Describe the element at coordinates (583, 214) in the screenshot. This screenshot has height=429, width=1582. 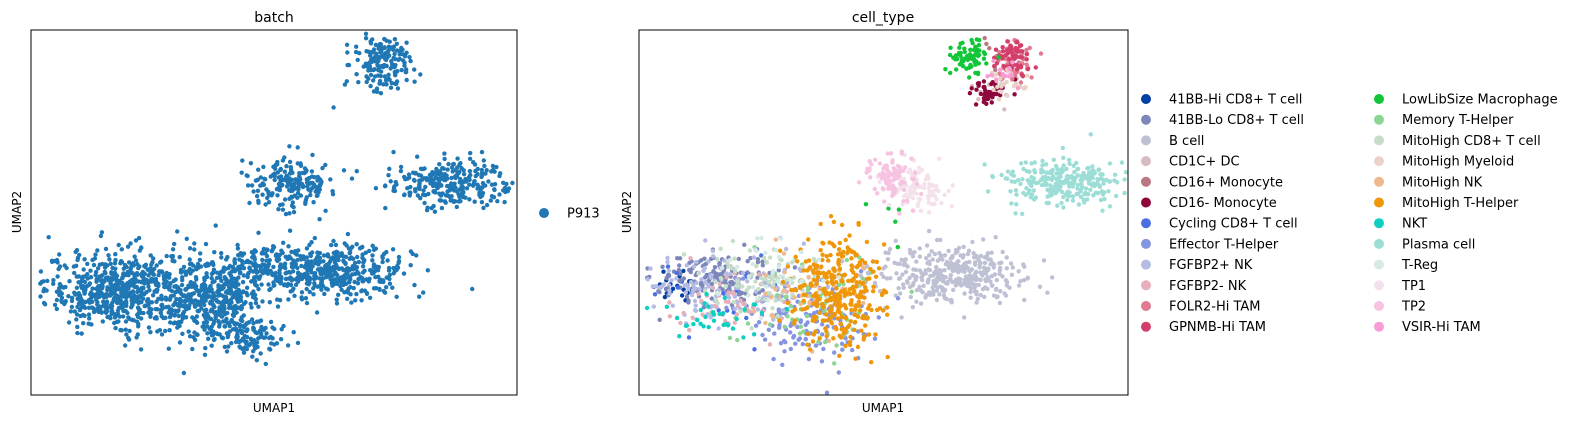
I see `legend-label: P913` at that location.